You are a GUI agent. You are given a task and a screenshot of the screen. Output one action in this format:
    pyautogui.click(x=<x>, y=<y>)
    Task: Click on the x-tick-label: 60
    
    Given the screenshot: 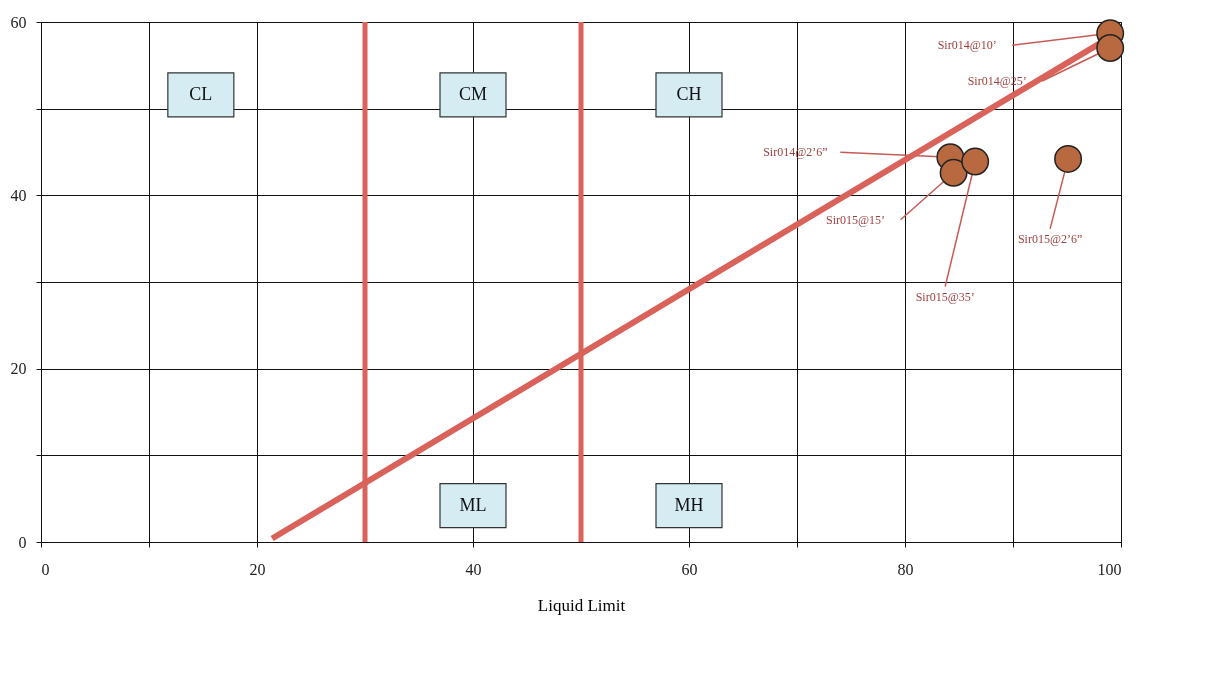 What is the action you would take?
    pyautogui.click(x=689, y=569)
    